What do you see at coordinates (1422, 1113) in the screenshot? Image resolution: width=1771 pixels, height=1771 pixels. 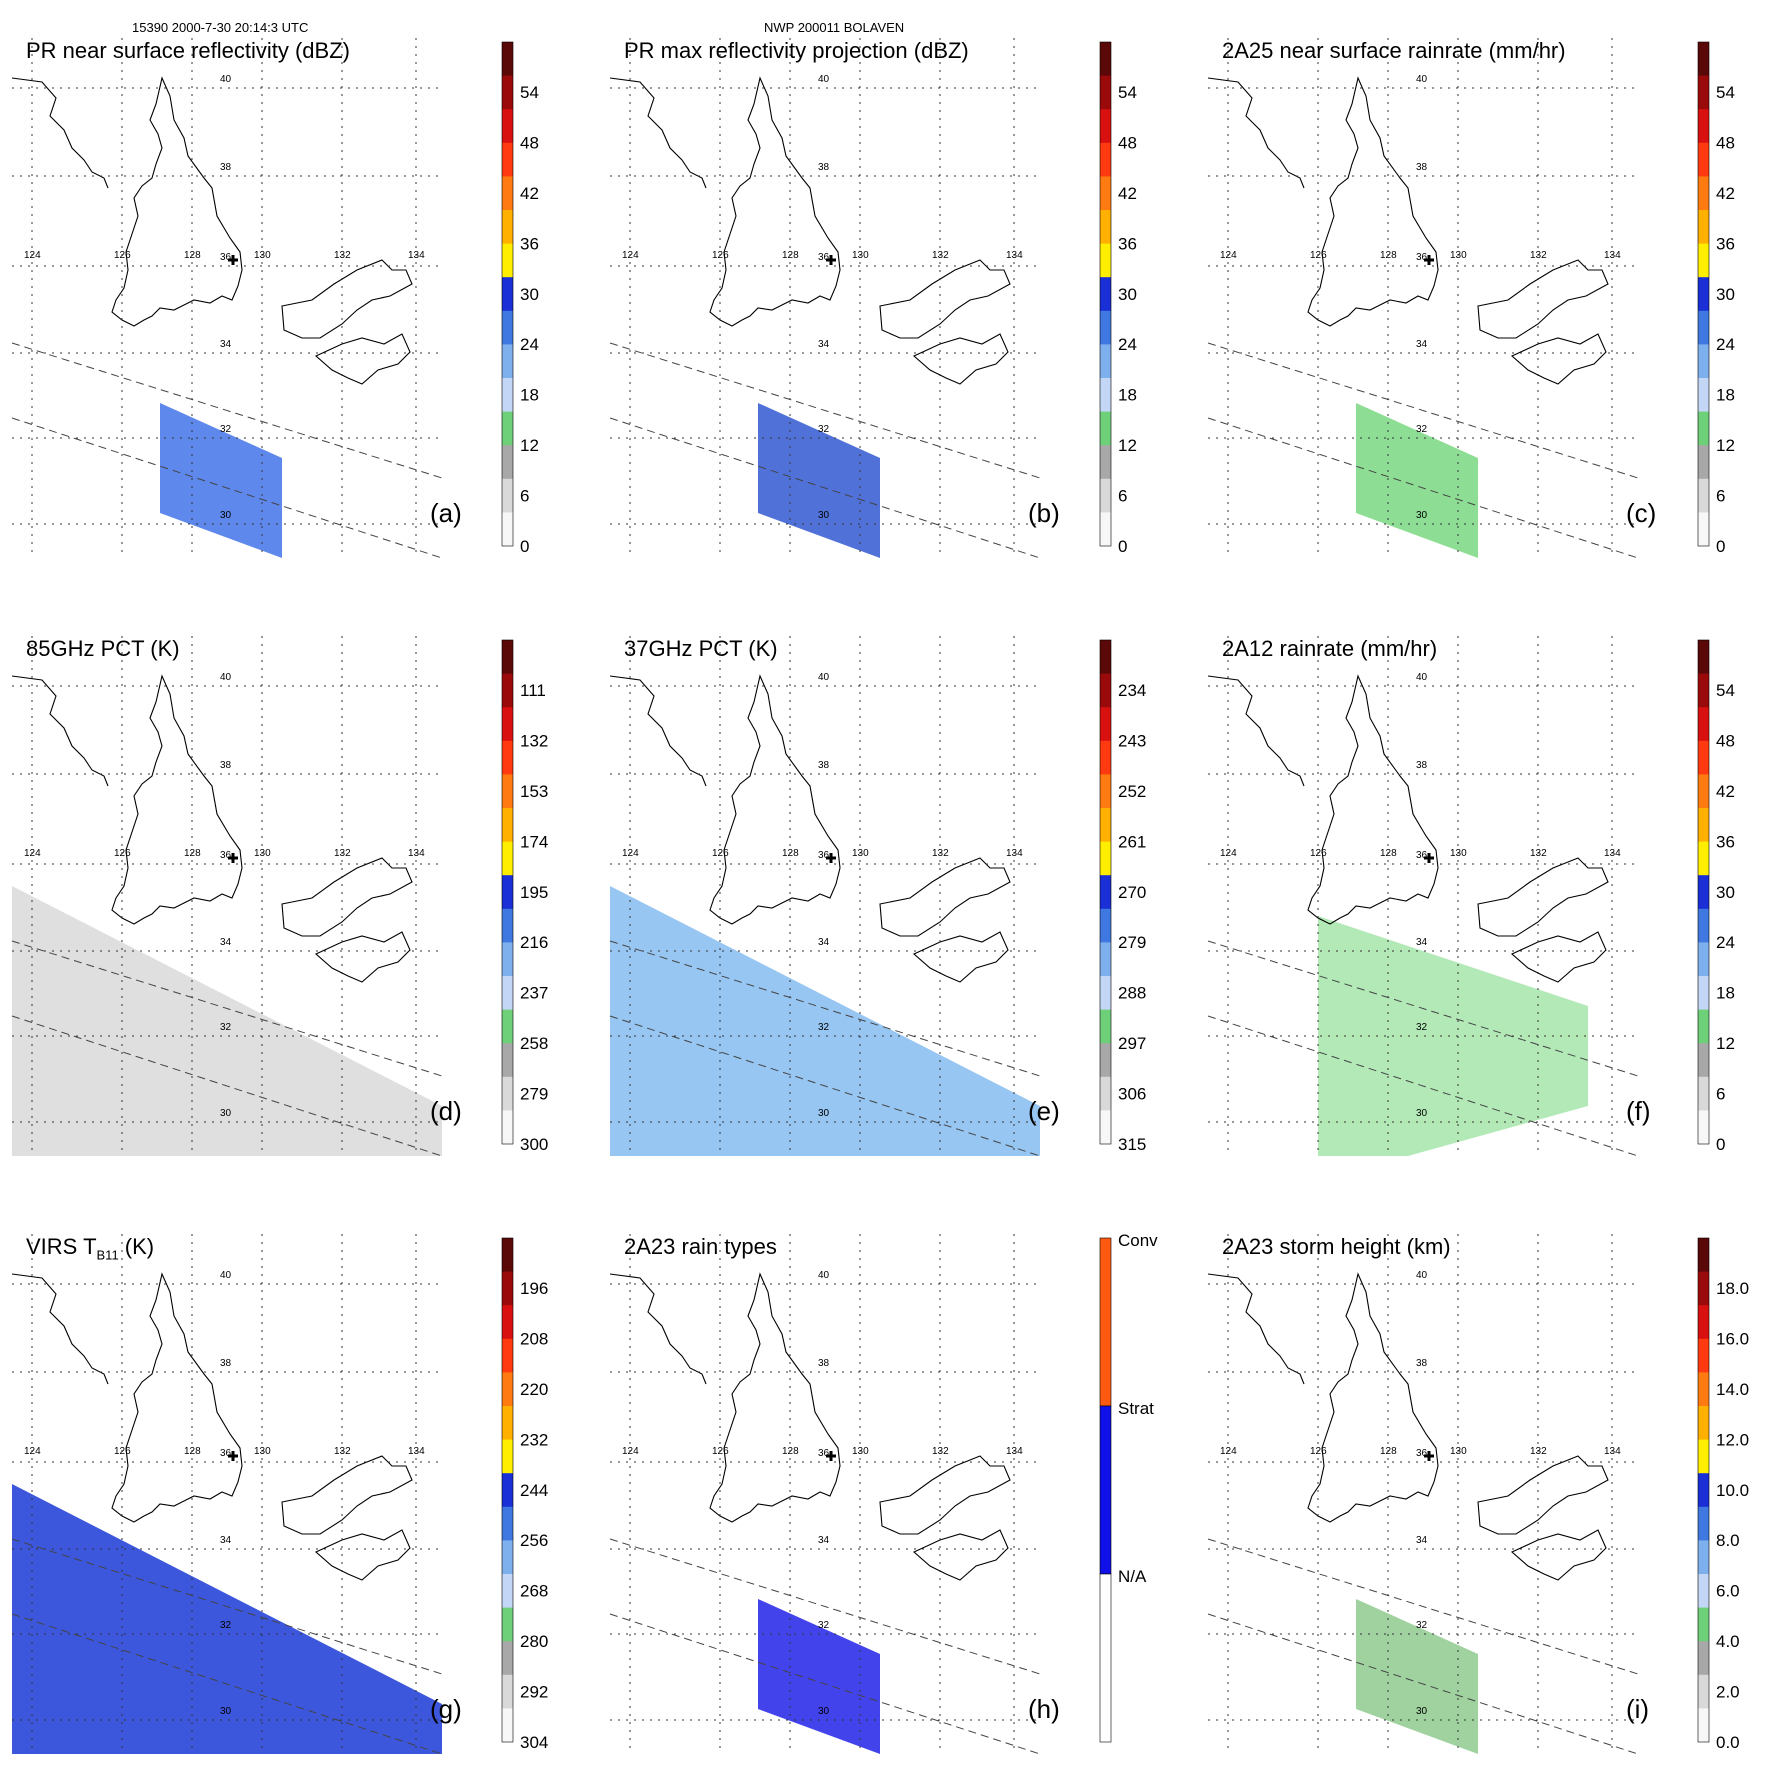 I see `latitude-label: 30` at bounding box center [1422, 1113].